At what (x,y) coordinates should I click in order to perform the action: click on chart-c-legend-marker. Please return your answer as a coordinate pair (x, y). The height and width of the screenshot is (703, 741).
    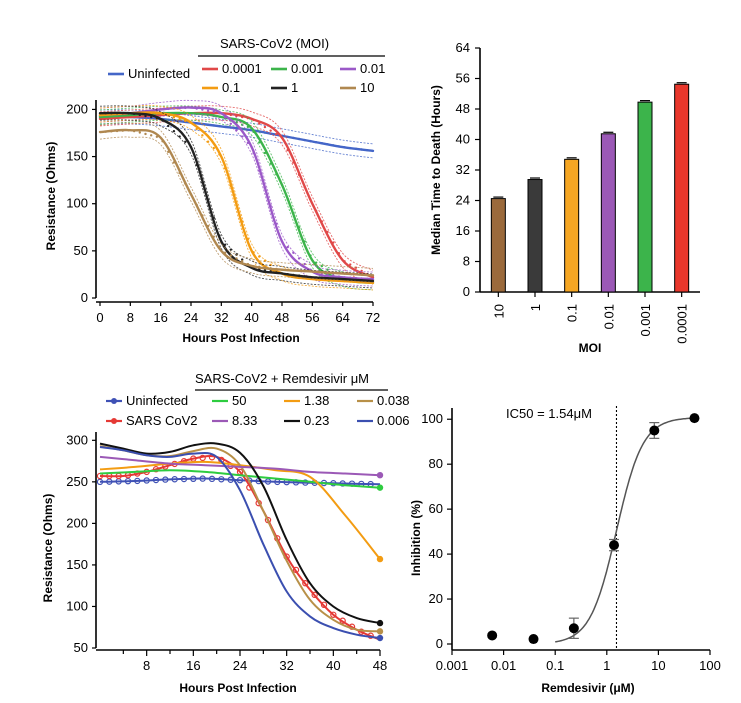
    Looking at the image, I should click on (114, 401).